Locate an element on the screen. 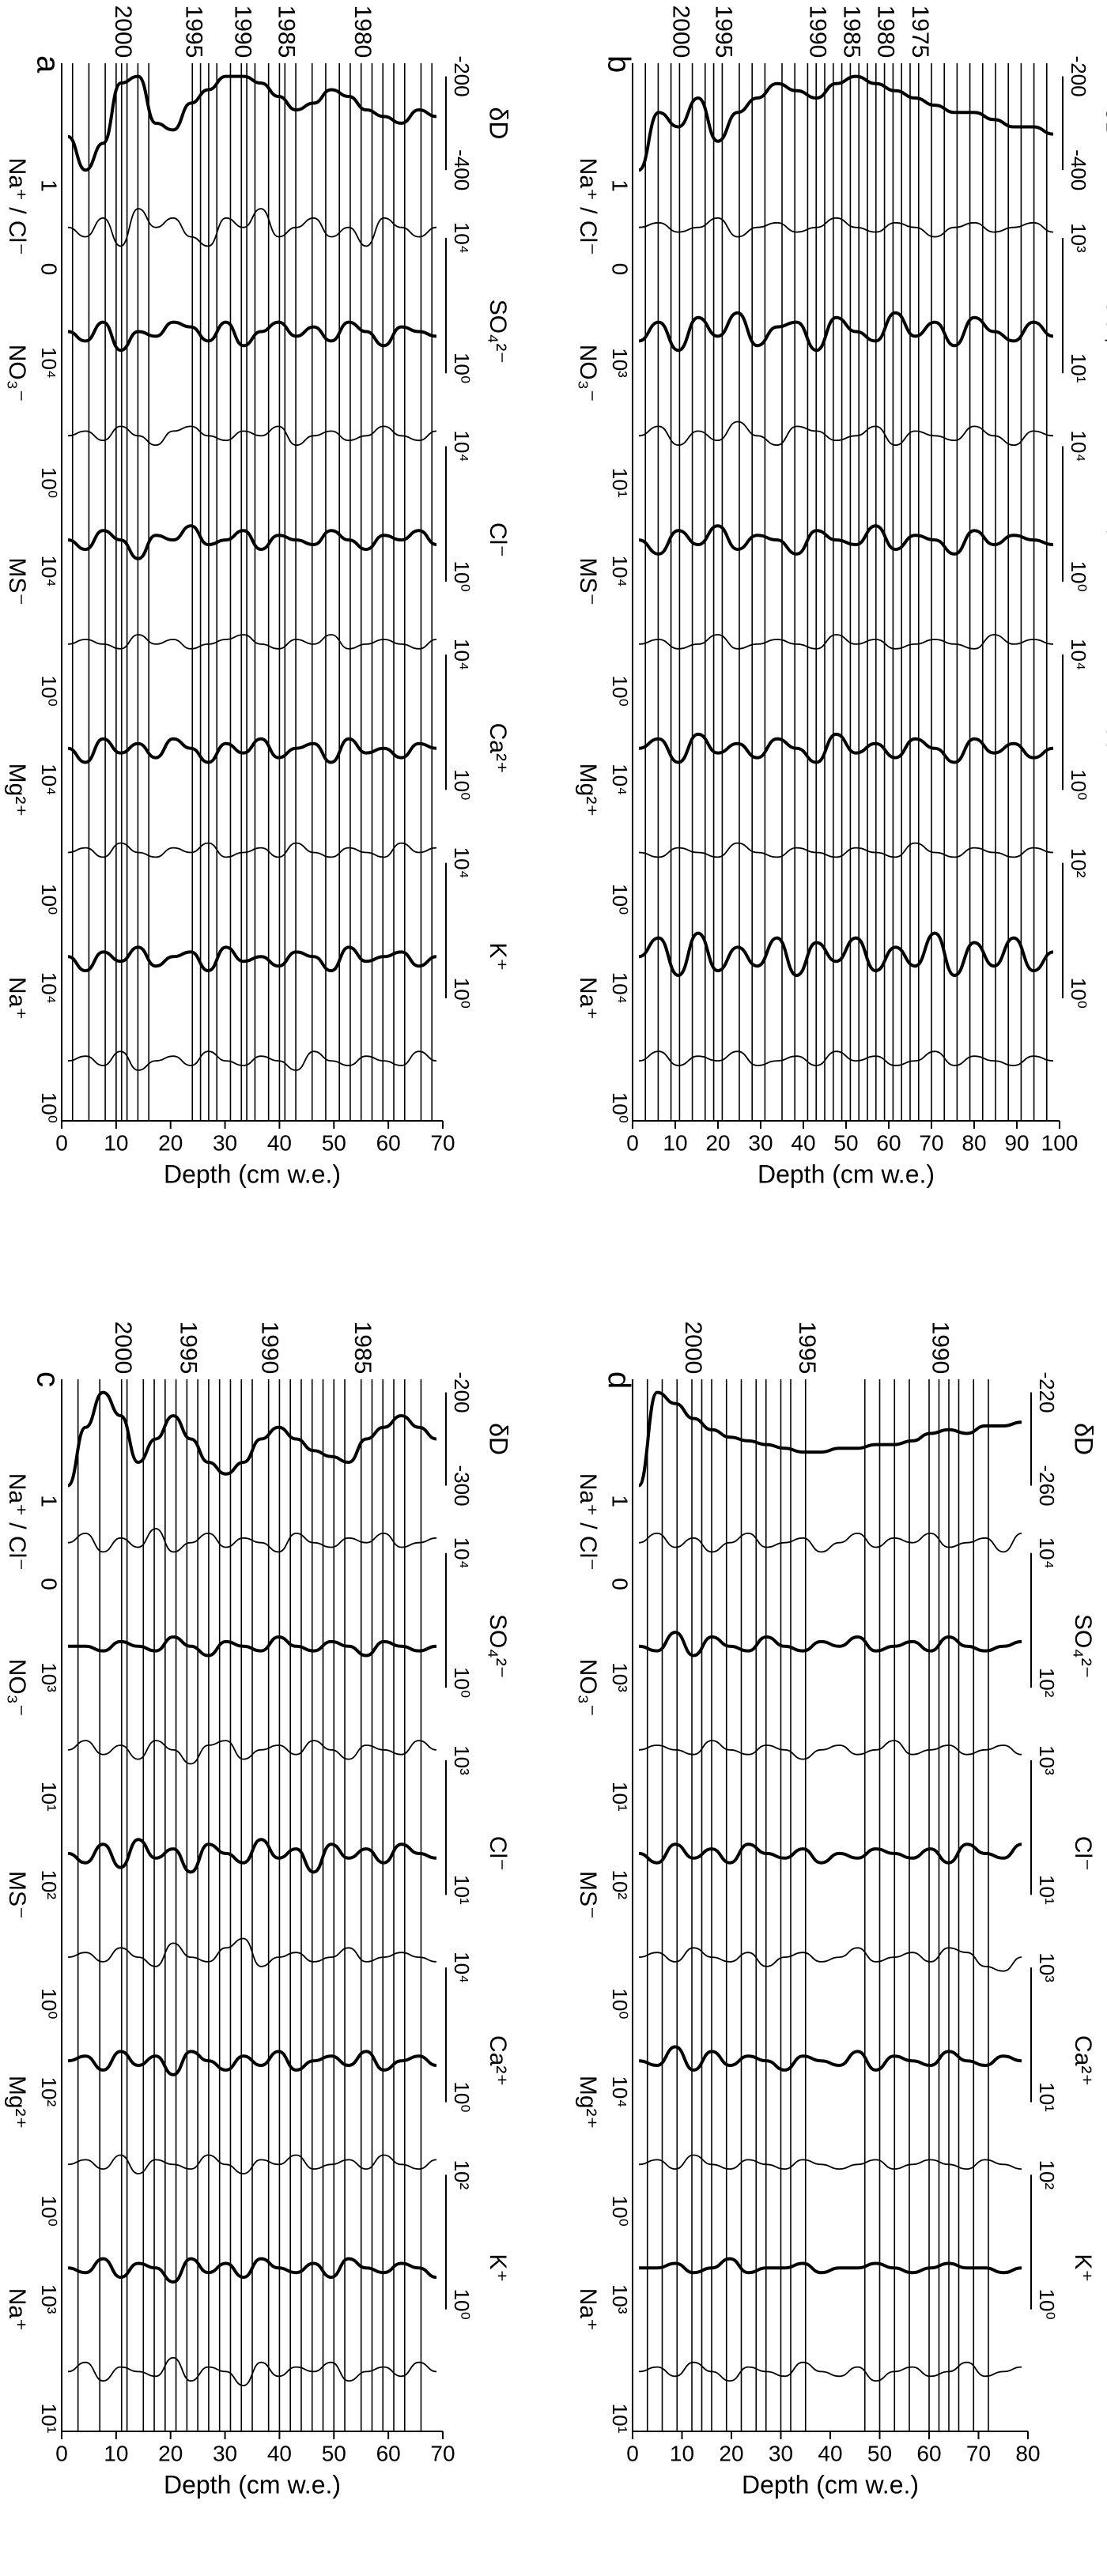 The width and height of the screenshot is (1107, 2576). x-tick-label: 20 is located at coordinates (171, 2453).